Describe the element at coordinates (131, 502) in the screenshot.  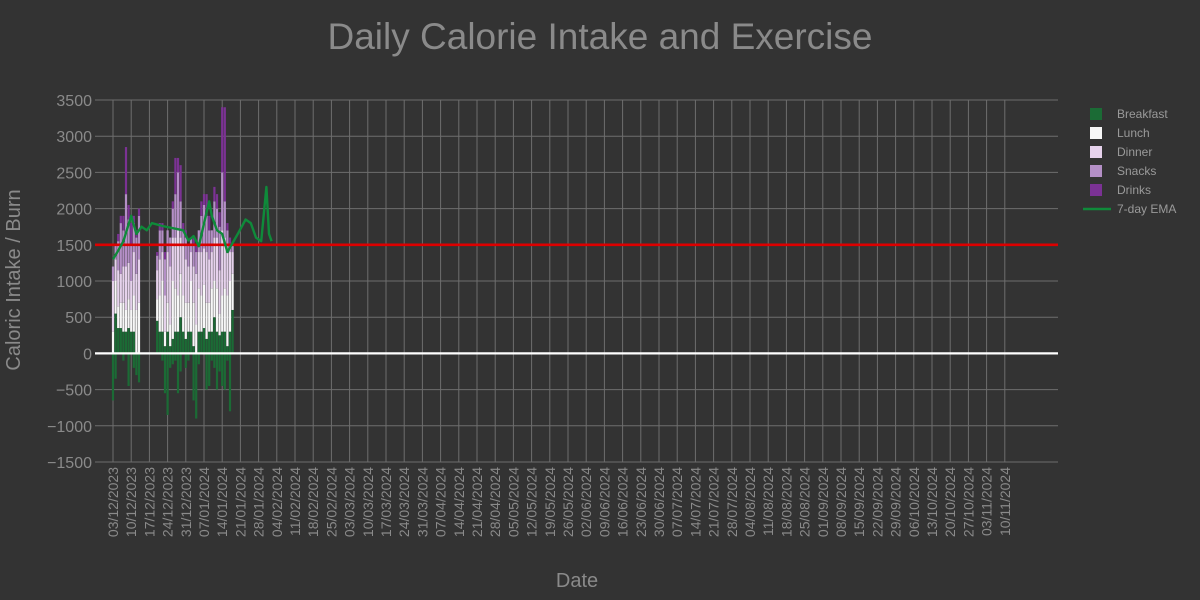
I see `x-tick-label: 10/12/2023` at that location.